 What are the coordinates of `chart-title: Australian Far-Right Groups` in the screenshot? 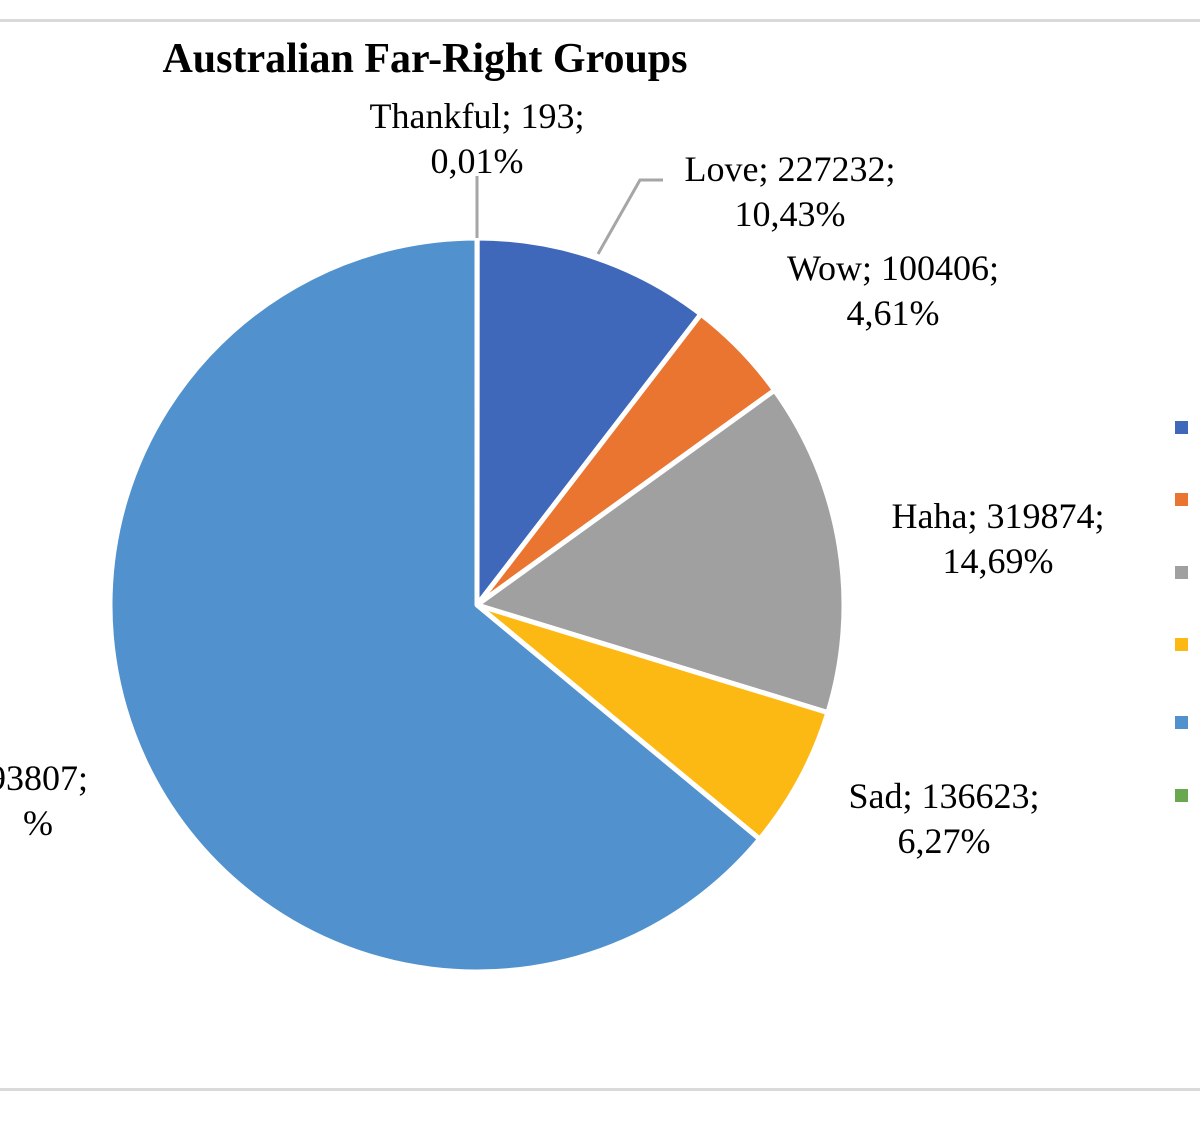 It's located at (424, 59).